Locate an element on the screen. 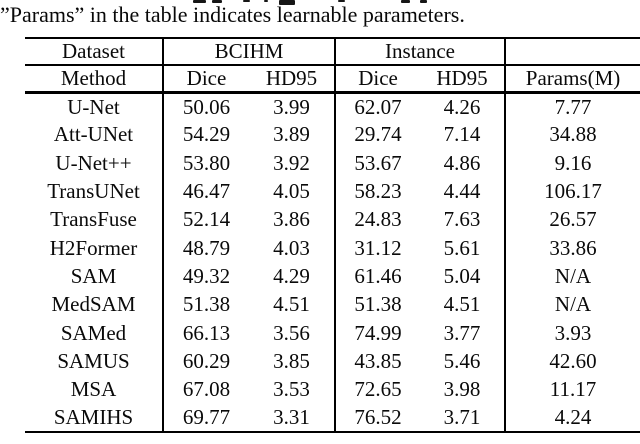 This screenshot has height=444, width=640. bcihm-hd95-cell: 3.99 is located at coordinates (293, 106).